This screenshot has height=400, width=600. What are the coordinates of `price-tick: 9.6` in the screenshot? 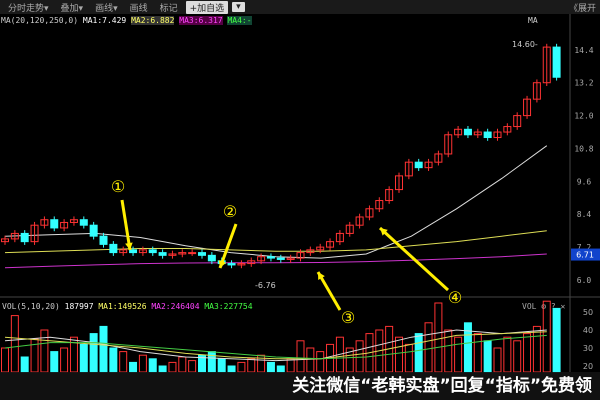 It's located at (584, 181).